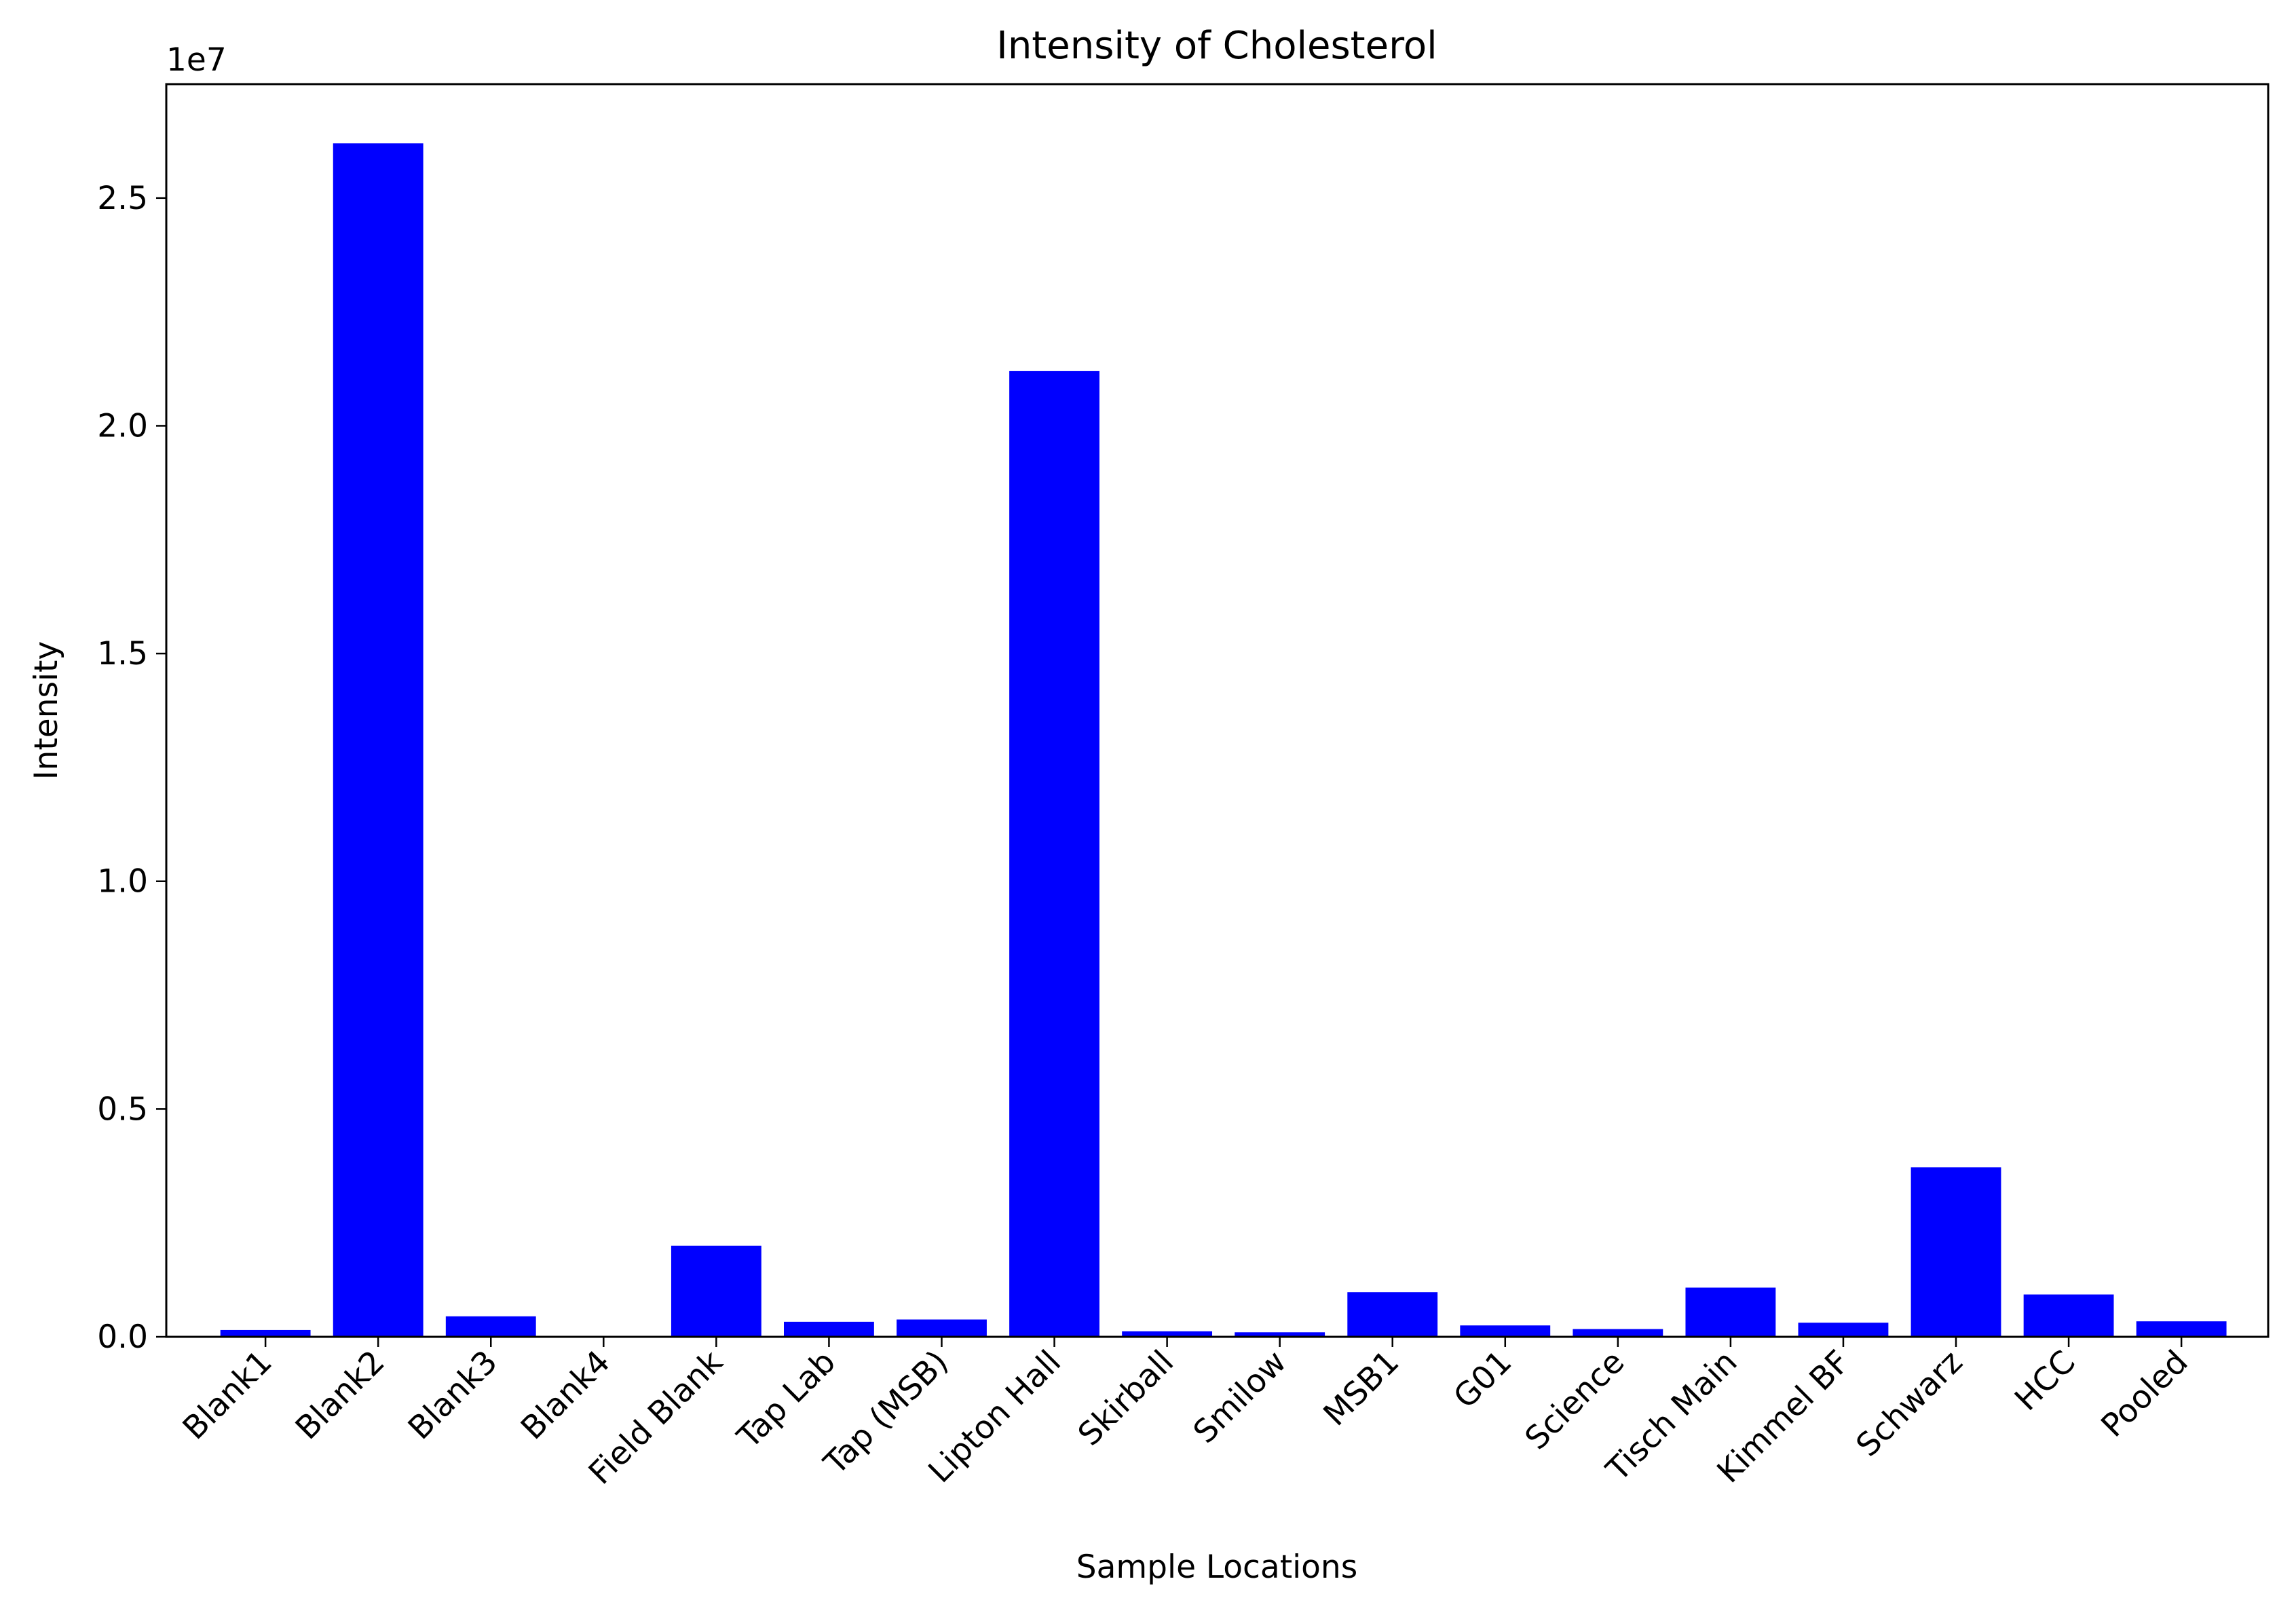 The height and width of the screenshot is (1613, 2296). What do you see at coordinates (829, 1329) in the screenshot?
I see `bar-tap-lab` at bounding box center [829, 1329].